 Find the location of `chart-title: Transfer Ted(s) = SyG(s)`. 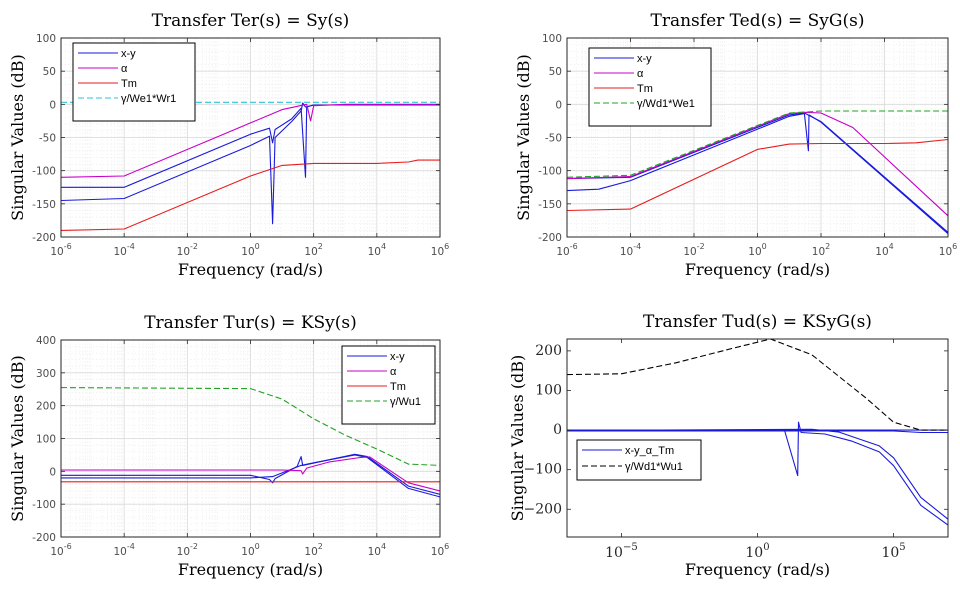

chart-title: Transfer Ted(s) = SyG(s) is located at coordinates (758, 21).